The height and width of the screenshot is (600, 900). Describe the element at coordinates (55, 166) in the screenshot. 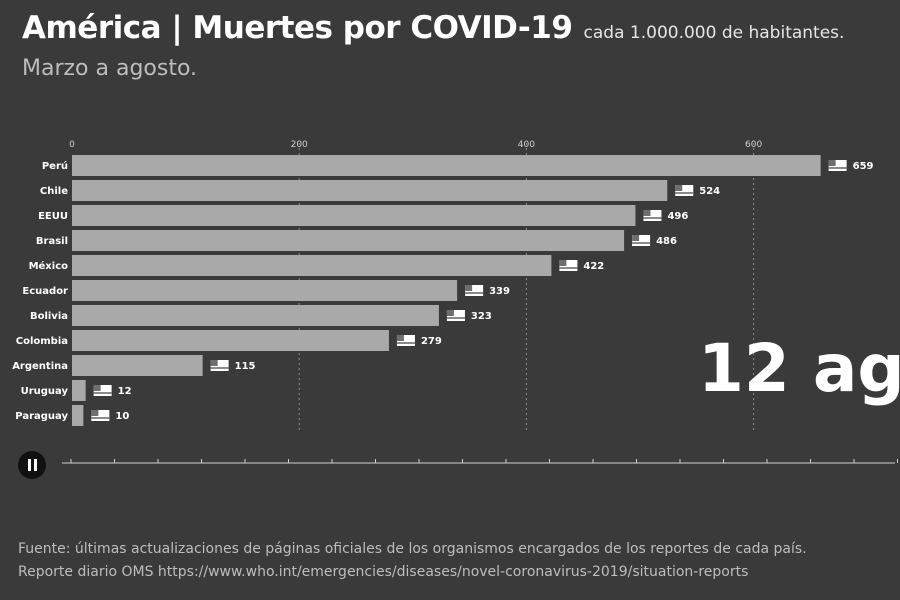

I see `category-label: Perú` at that location.